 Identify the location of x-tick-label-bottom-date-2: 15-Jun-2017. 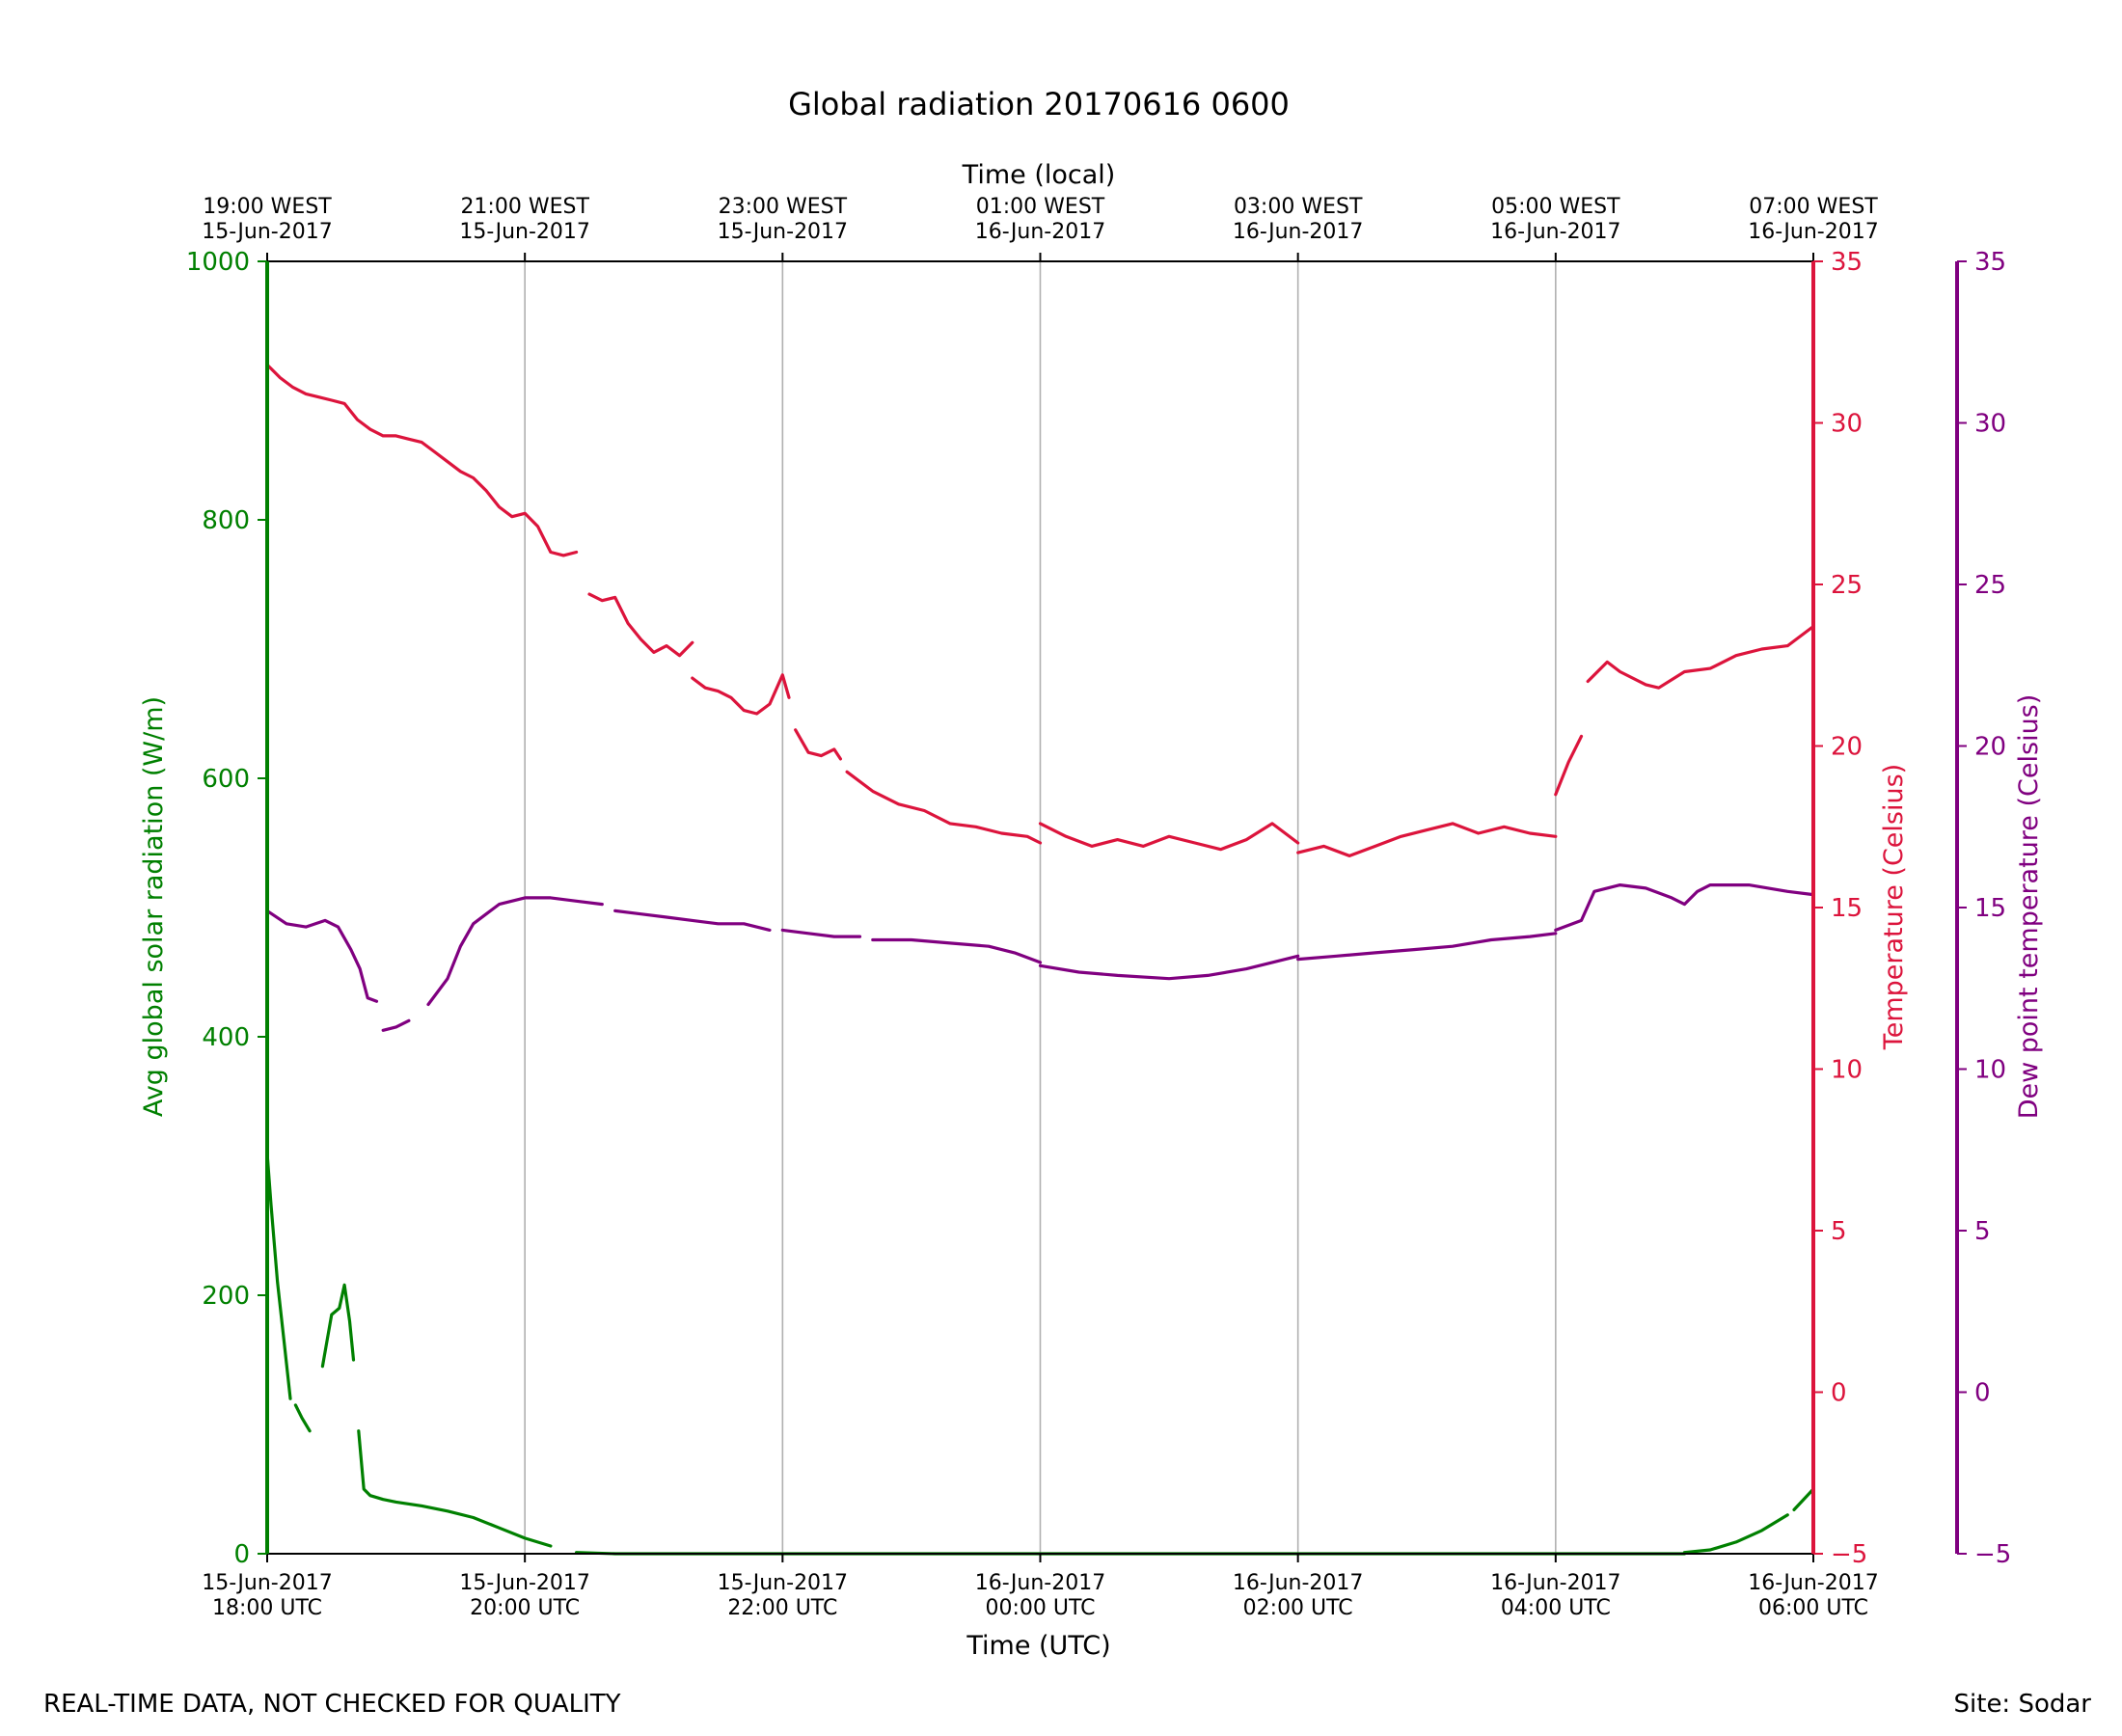
(783, 1583).